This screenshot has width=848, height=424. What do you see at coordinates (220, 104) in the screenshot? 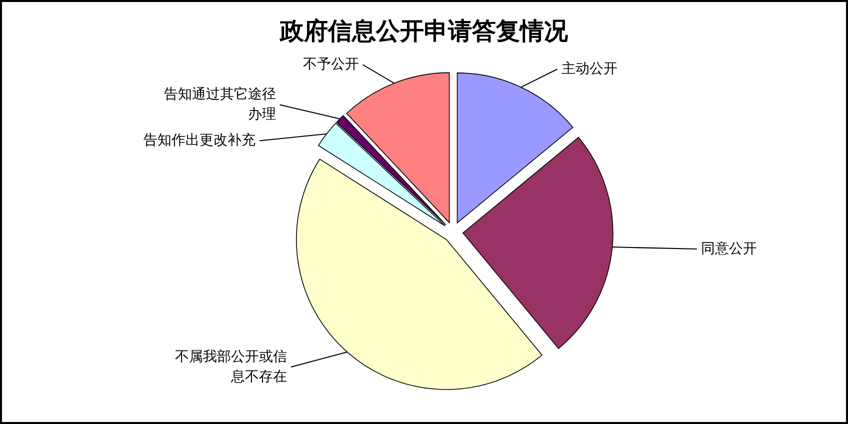
I see `slice-label: 告知通过其它途径办理` at bounding box center [220, 104].